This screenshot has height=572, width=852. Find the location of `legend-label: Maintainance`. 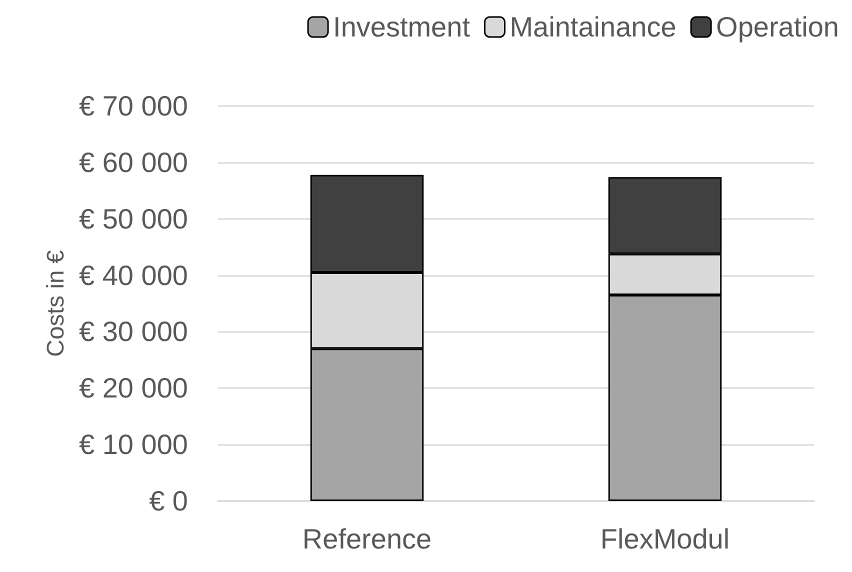

legend-label: Maintainance is located at coordinates (593, 27).